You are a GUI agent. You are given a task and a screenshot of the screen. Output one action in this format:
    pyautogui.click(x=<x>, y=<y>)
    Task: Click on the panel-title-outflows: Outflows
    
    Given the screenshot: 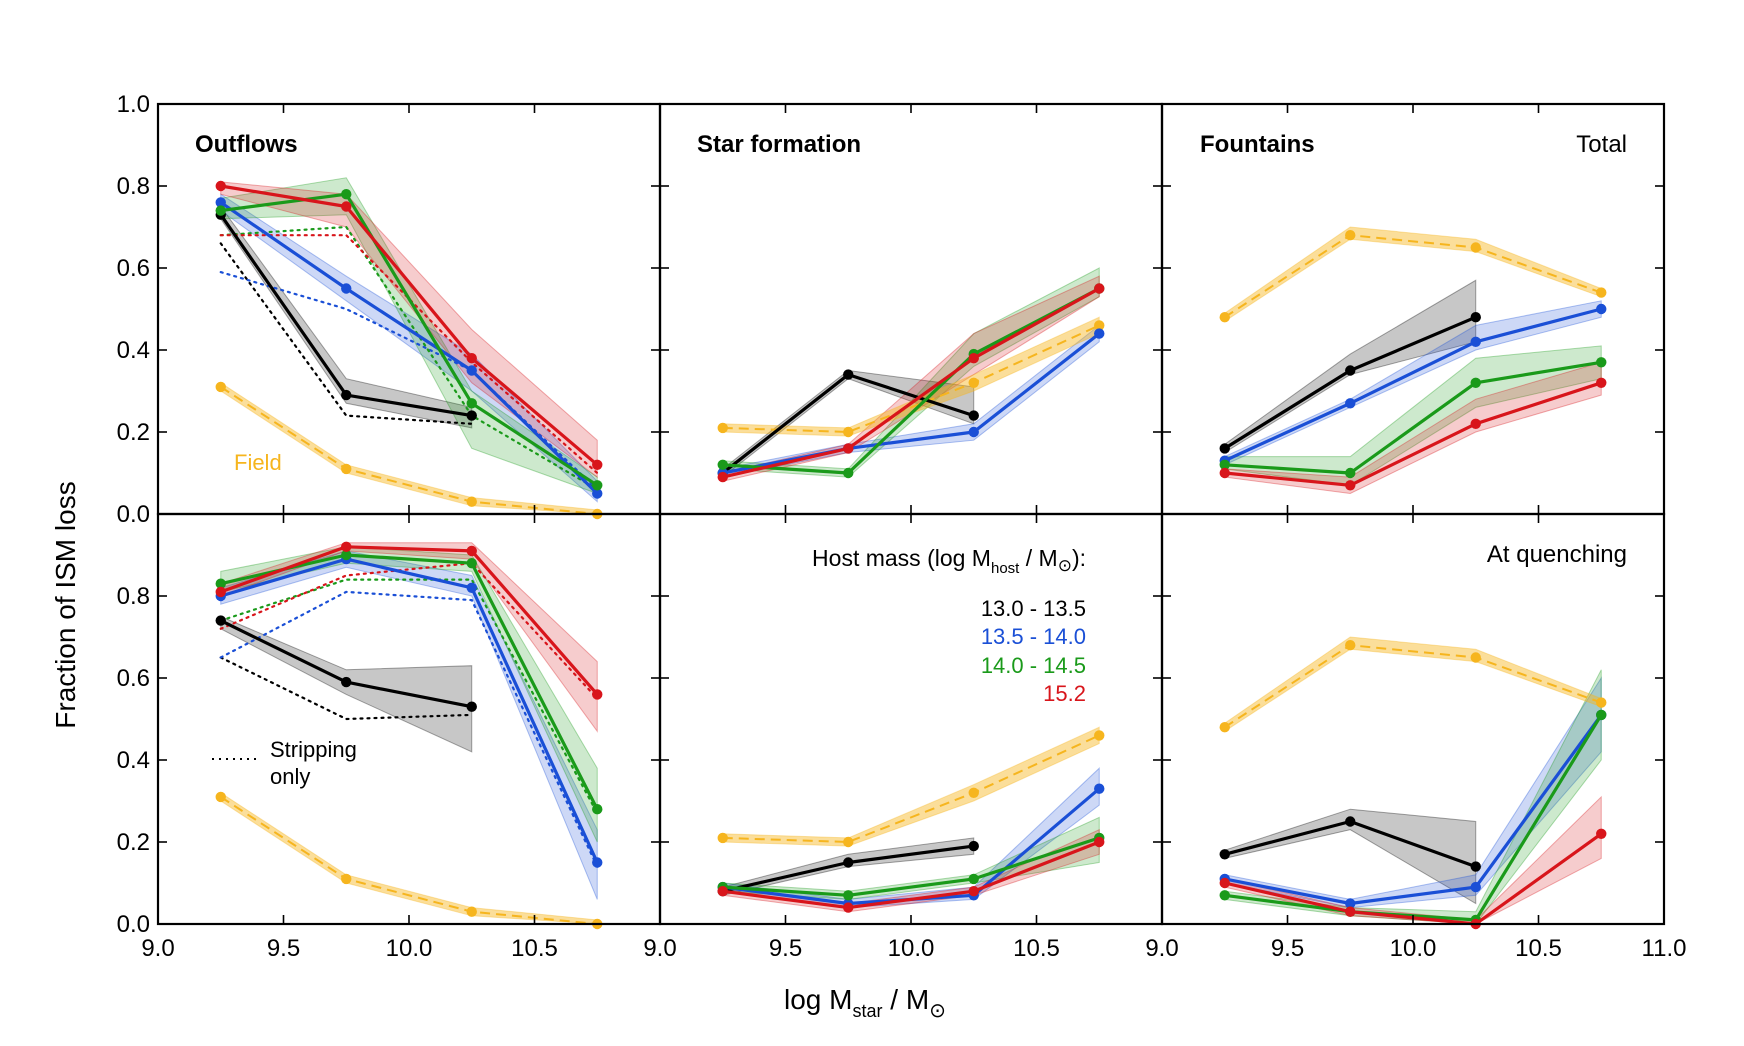 What is the action you would take?
    pyautogui.click(x=246, y=144)
    